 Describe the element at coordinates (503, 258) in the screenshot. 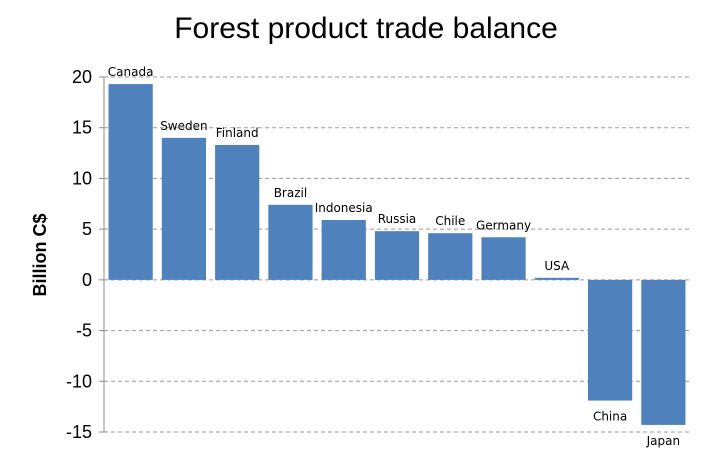

I see `bar-germany` at that location.